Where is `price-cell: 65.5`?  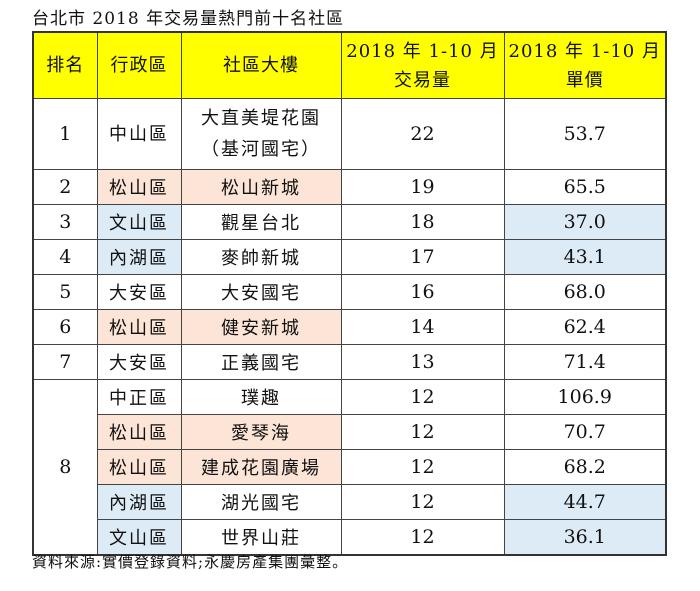
price-cell: 65.5 is located at coordinates (585, 187).